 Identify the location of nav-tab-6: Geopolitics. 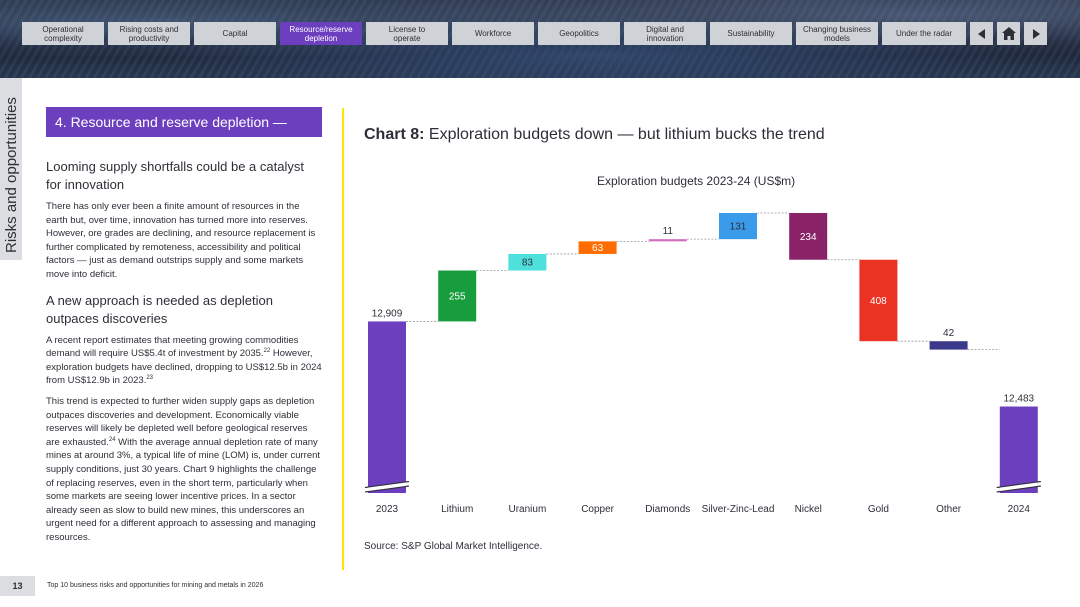
(579, 33).